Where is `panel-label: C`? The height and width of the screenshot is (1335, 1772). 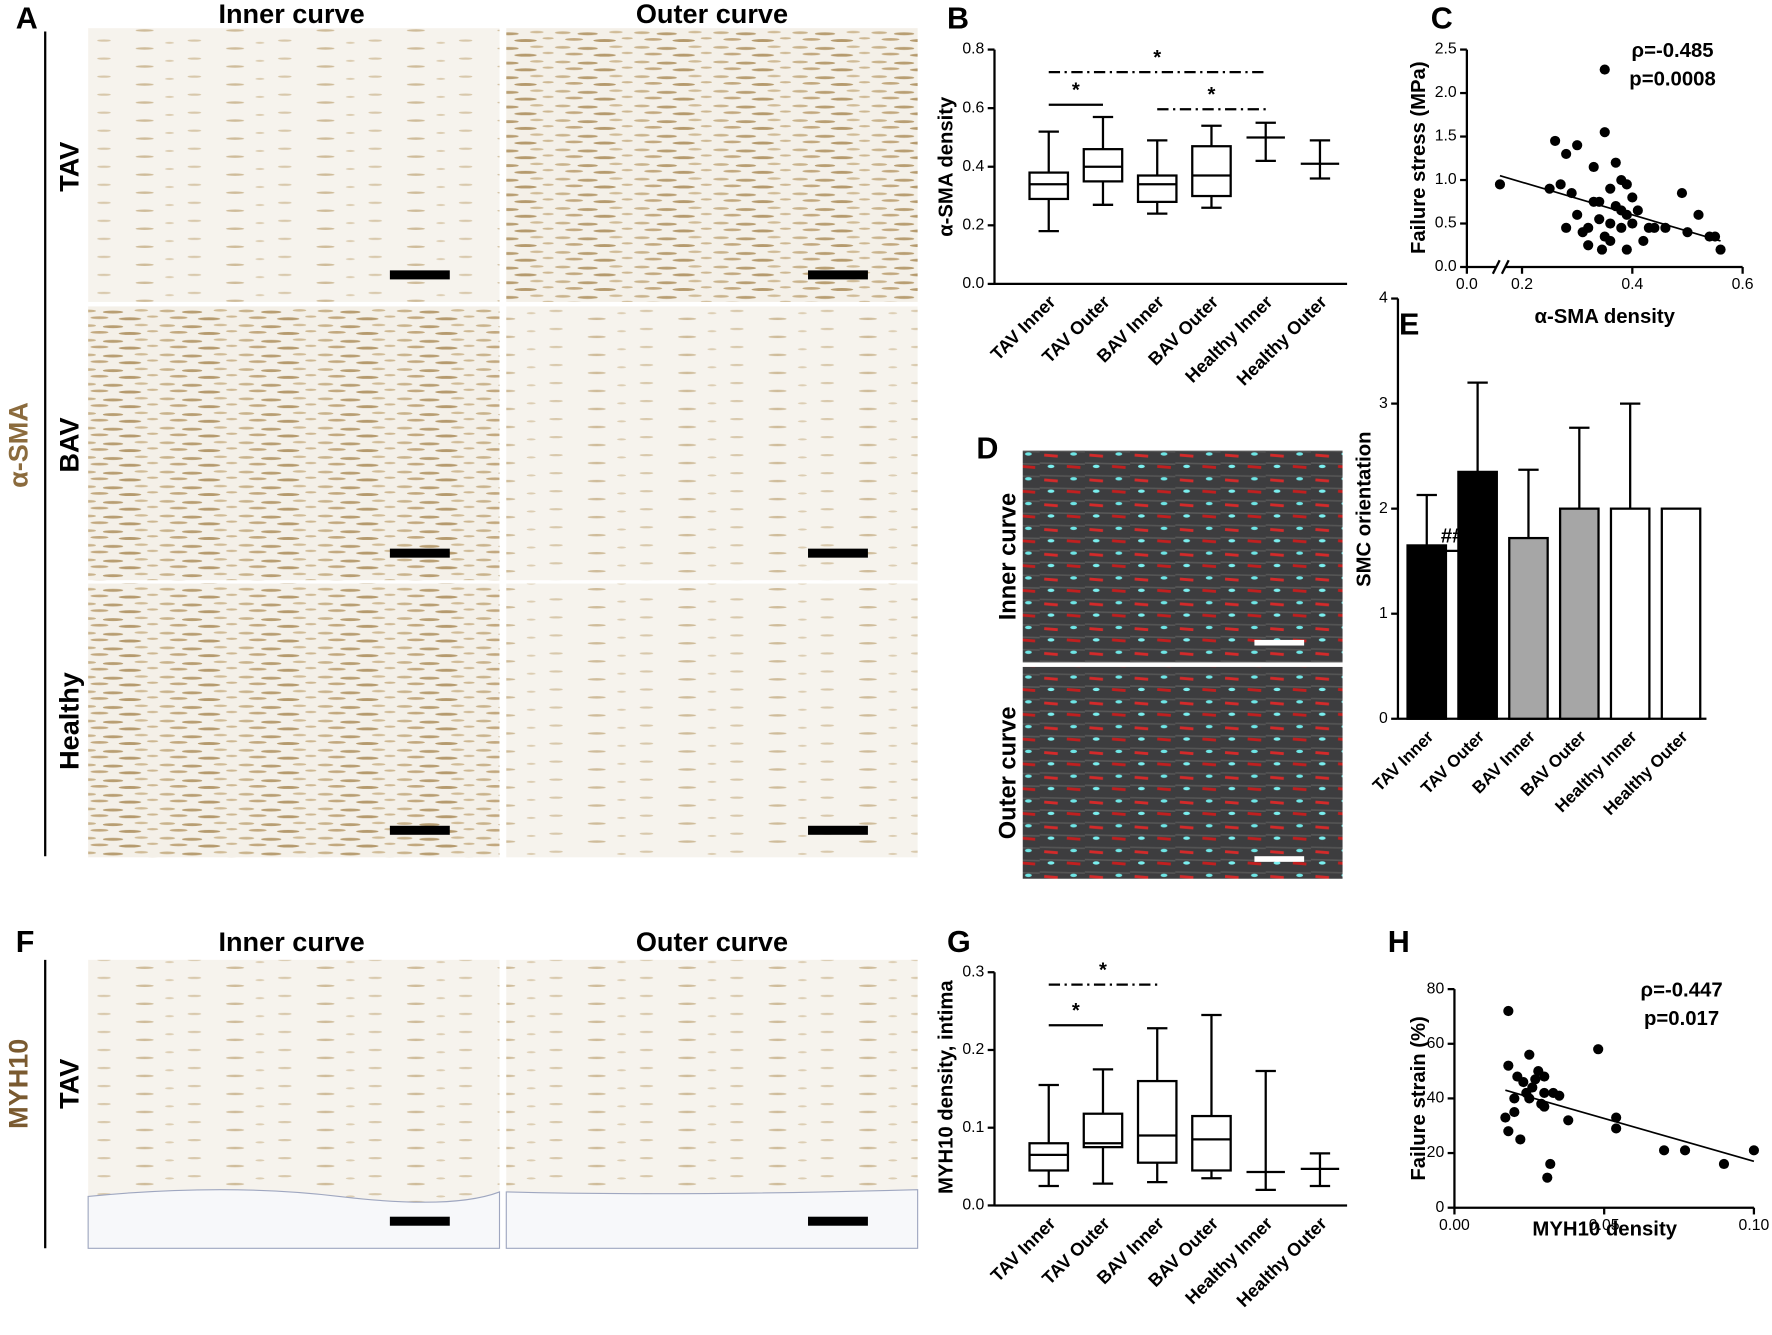 panel-label: C is located at coordinates (1442, 18).